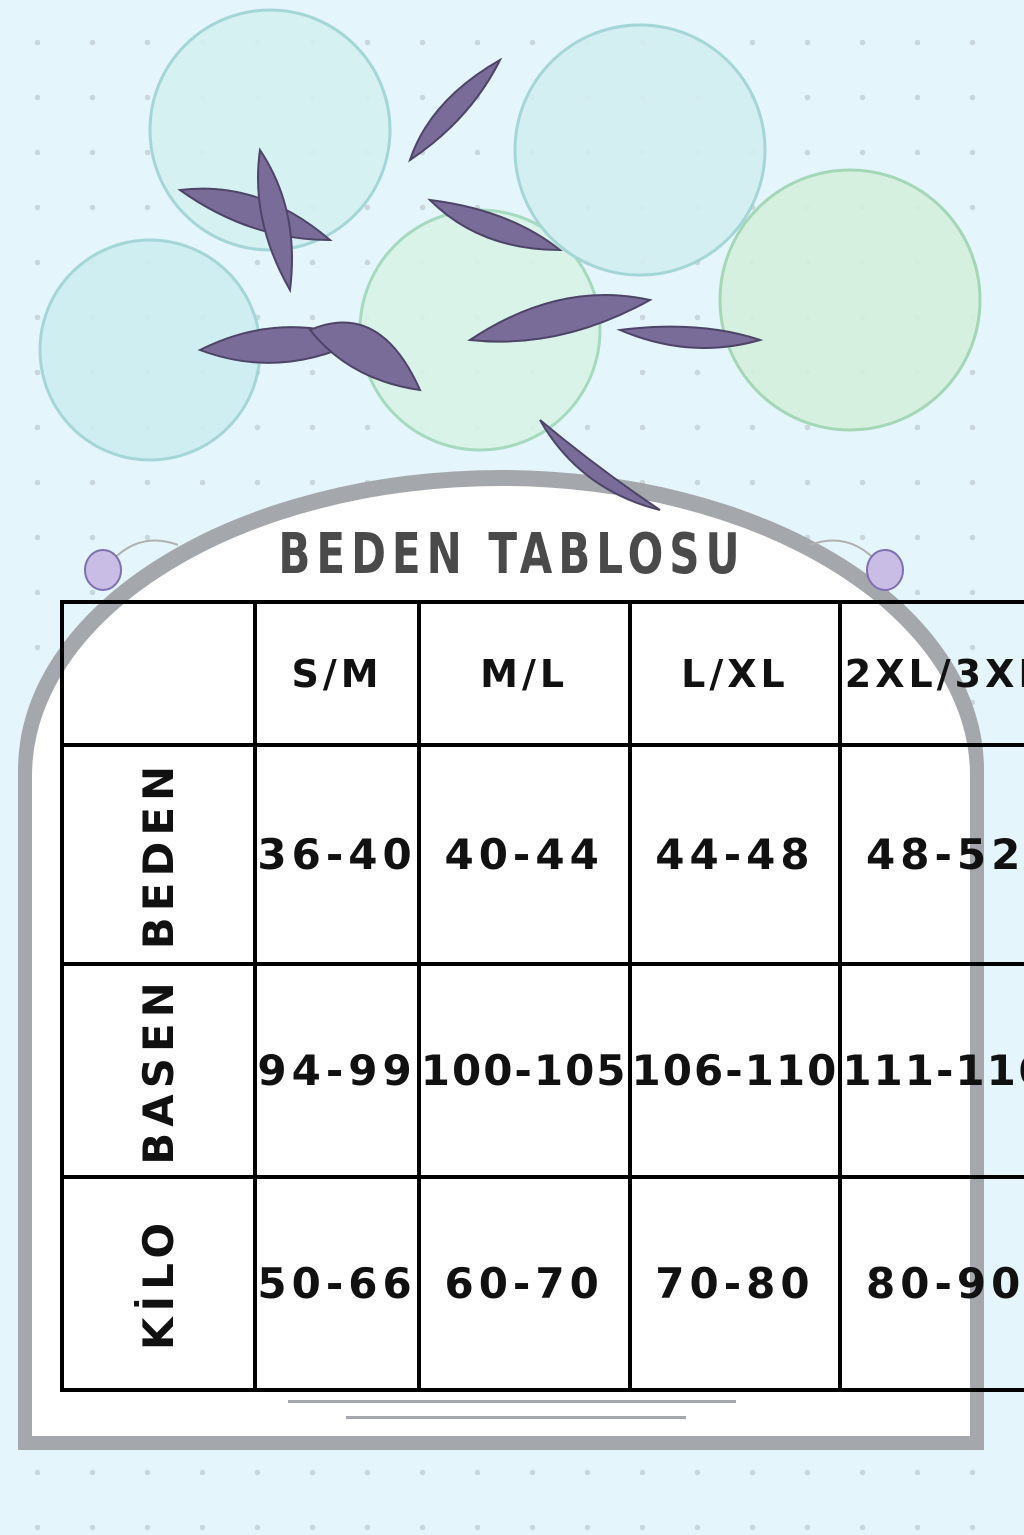 The height and width of the screenshot is (1535, 1024). Describe the element at coordinates (524, 854) in the screenshot. I see `table-cell: 40-44` at that location.